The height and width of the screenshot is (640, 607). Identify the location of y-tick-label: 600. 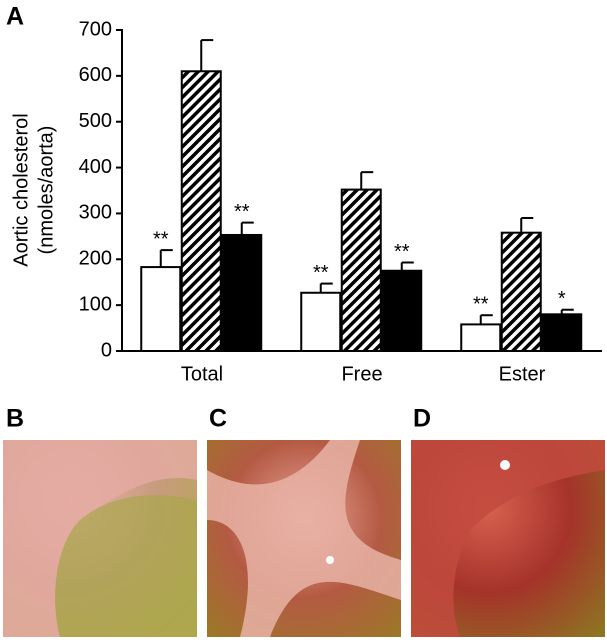
(95, 75).